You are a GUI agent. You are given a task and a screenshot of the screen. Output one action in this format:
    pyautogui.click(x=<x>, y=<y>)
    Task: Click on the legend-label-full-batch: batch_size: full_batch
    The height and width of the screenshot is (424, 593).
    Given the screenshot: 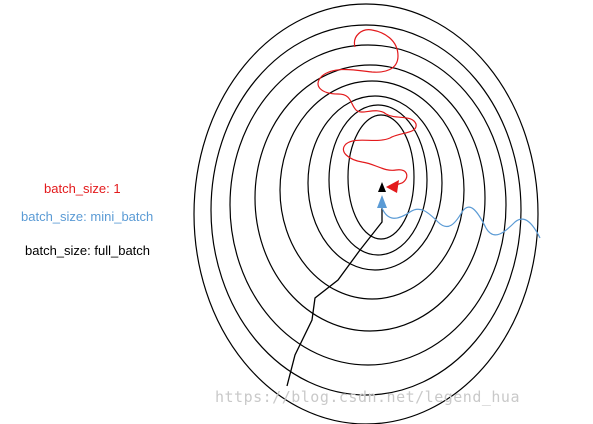 What is the action you would take?
    pyautogui.click(x=88, y=250)
    